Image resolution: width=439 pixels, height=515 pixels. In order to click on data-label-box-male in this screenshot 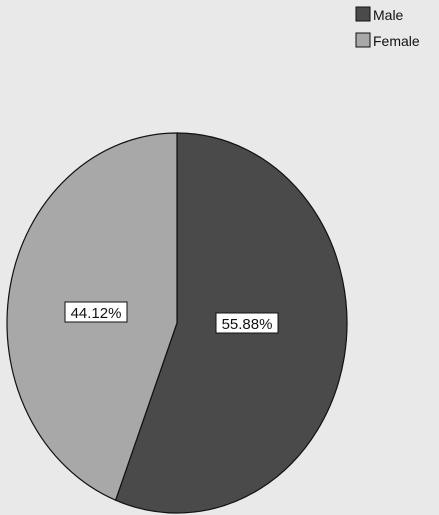, I will do `click(247, 323)`.